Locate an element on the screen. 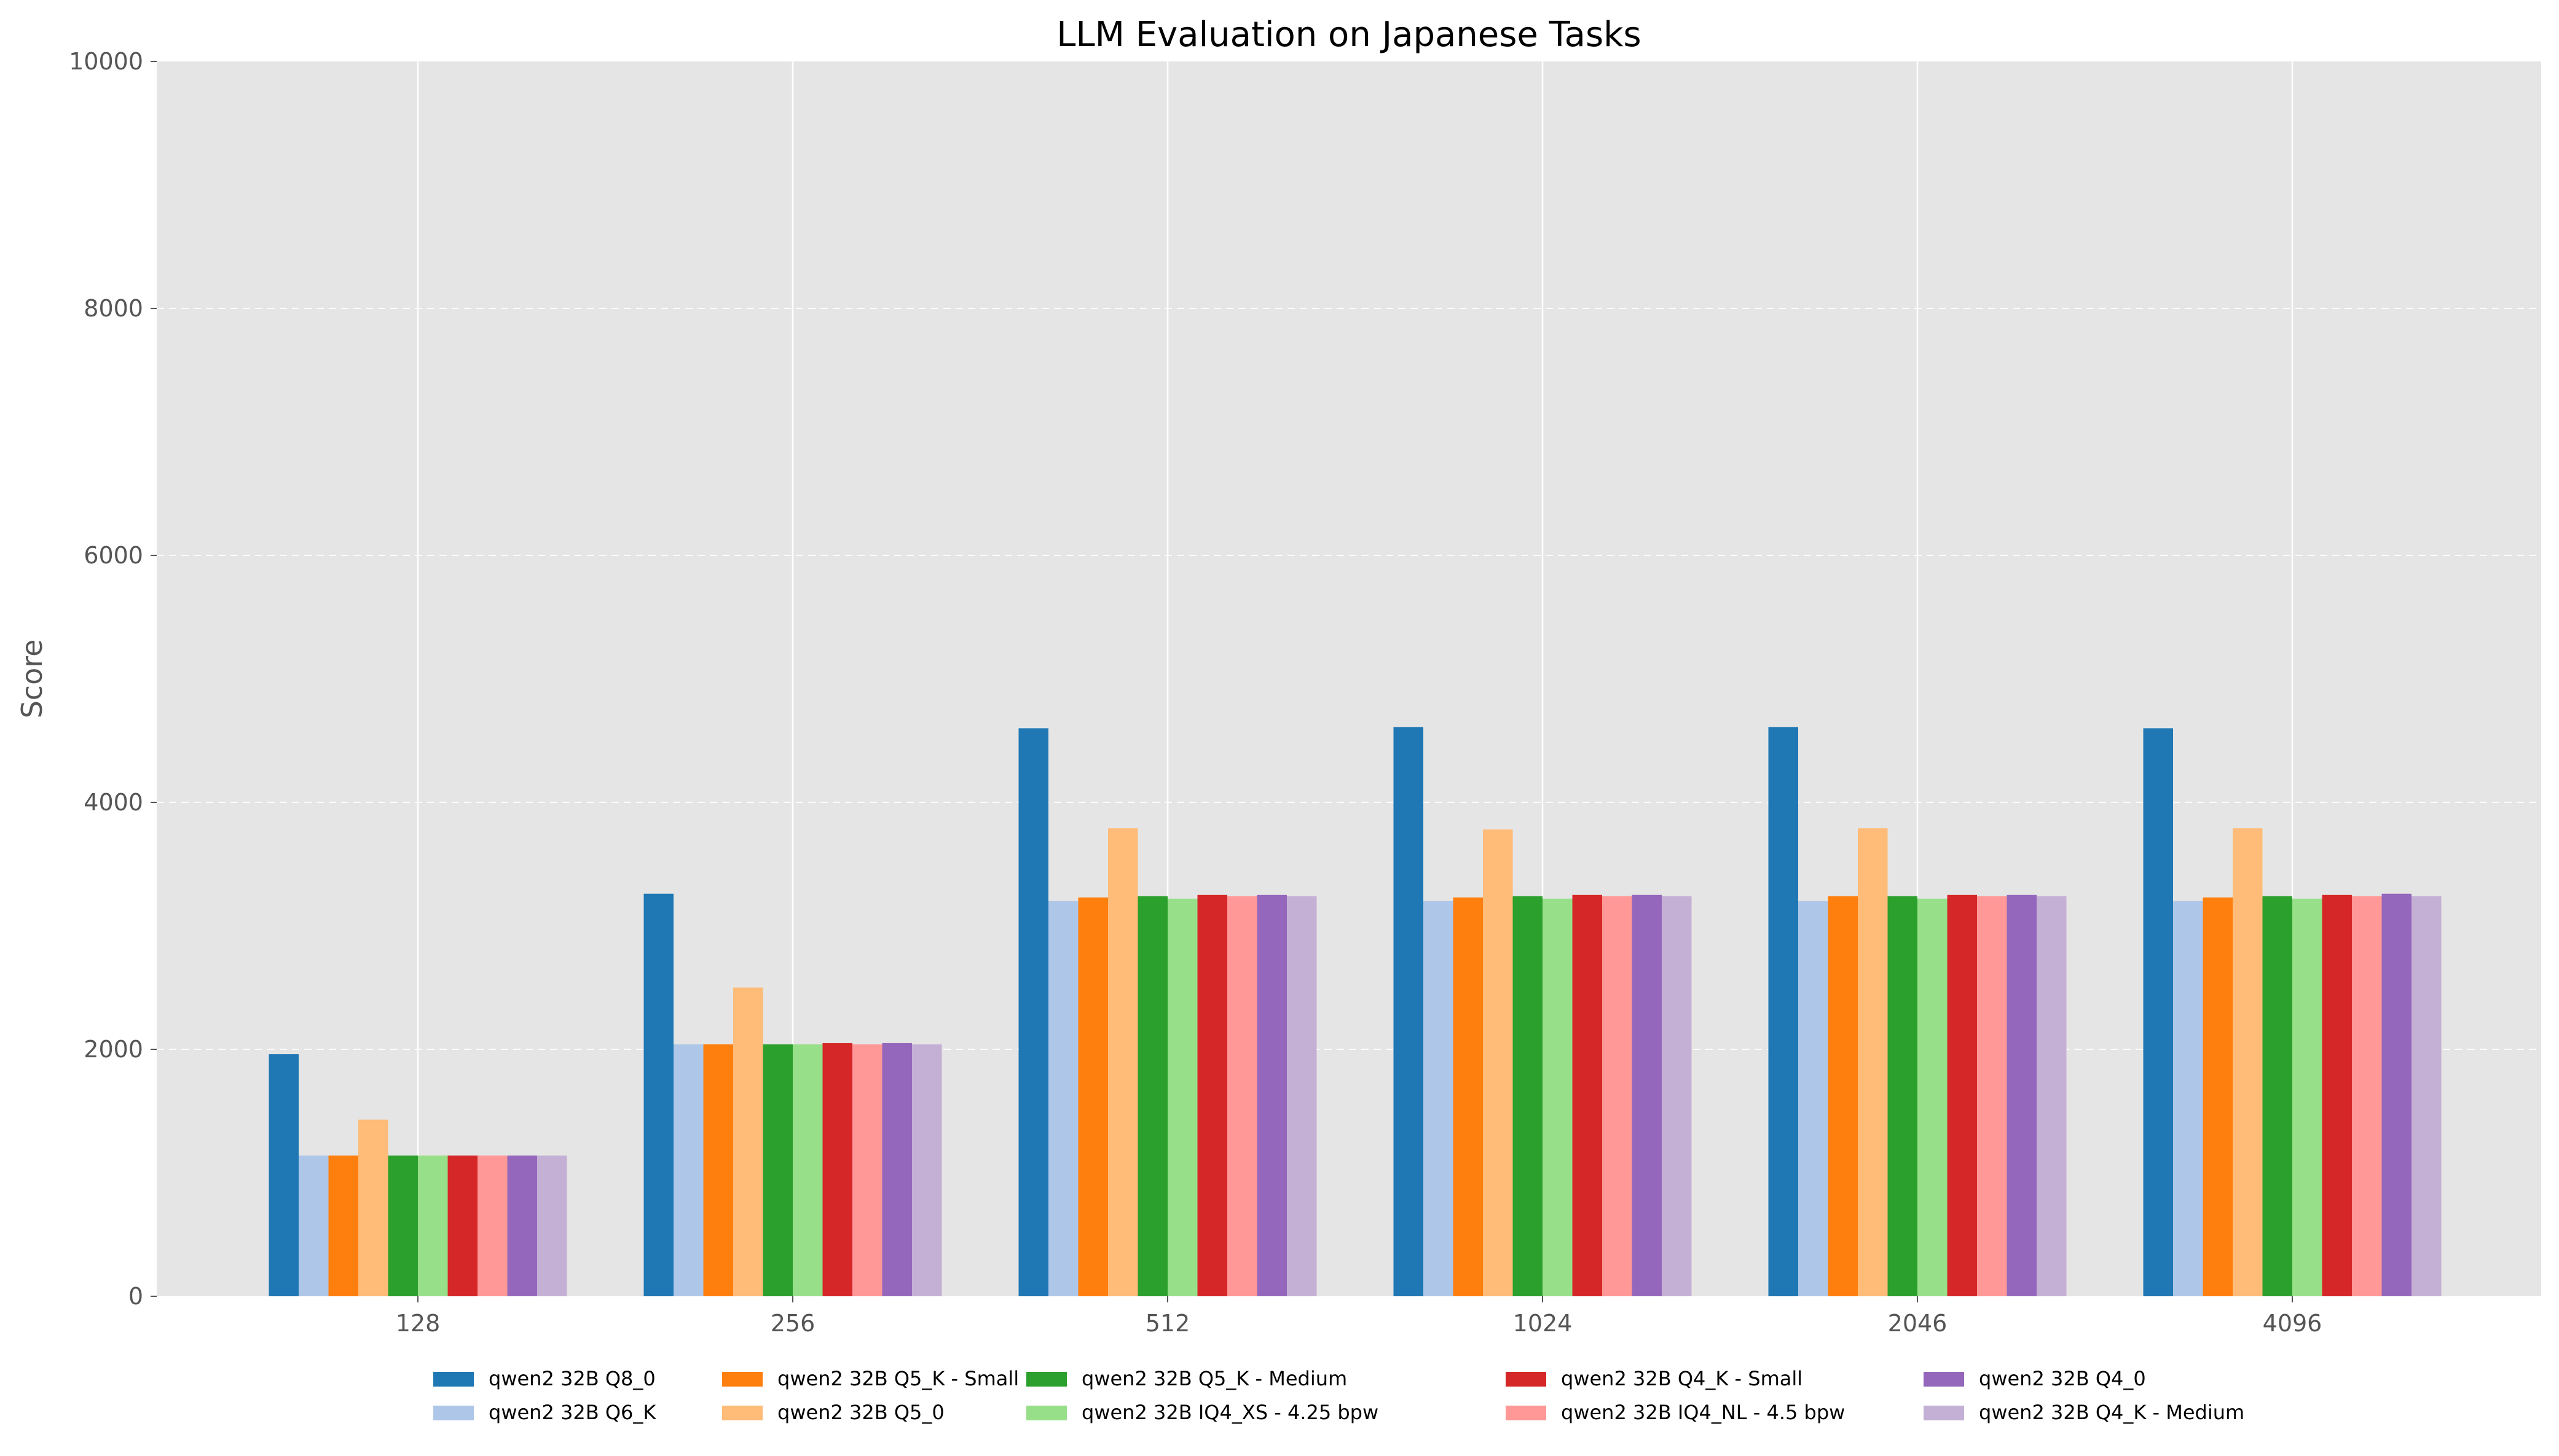 The image size is (2559, 1456). y-axis-label: Score is located at coordinates (32, 679).